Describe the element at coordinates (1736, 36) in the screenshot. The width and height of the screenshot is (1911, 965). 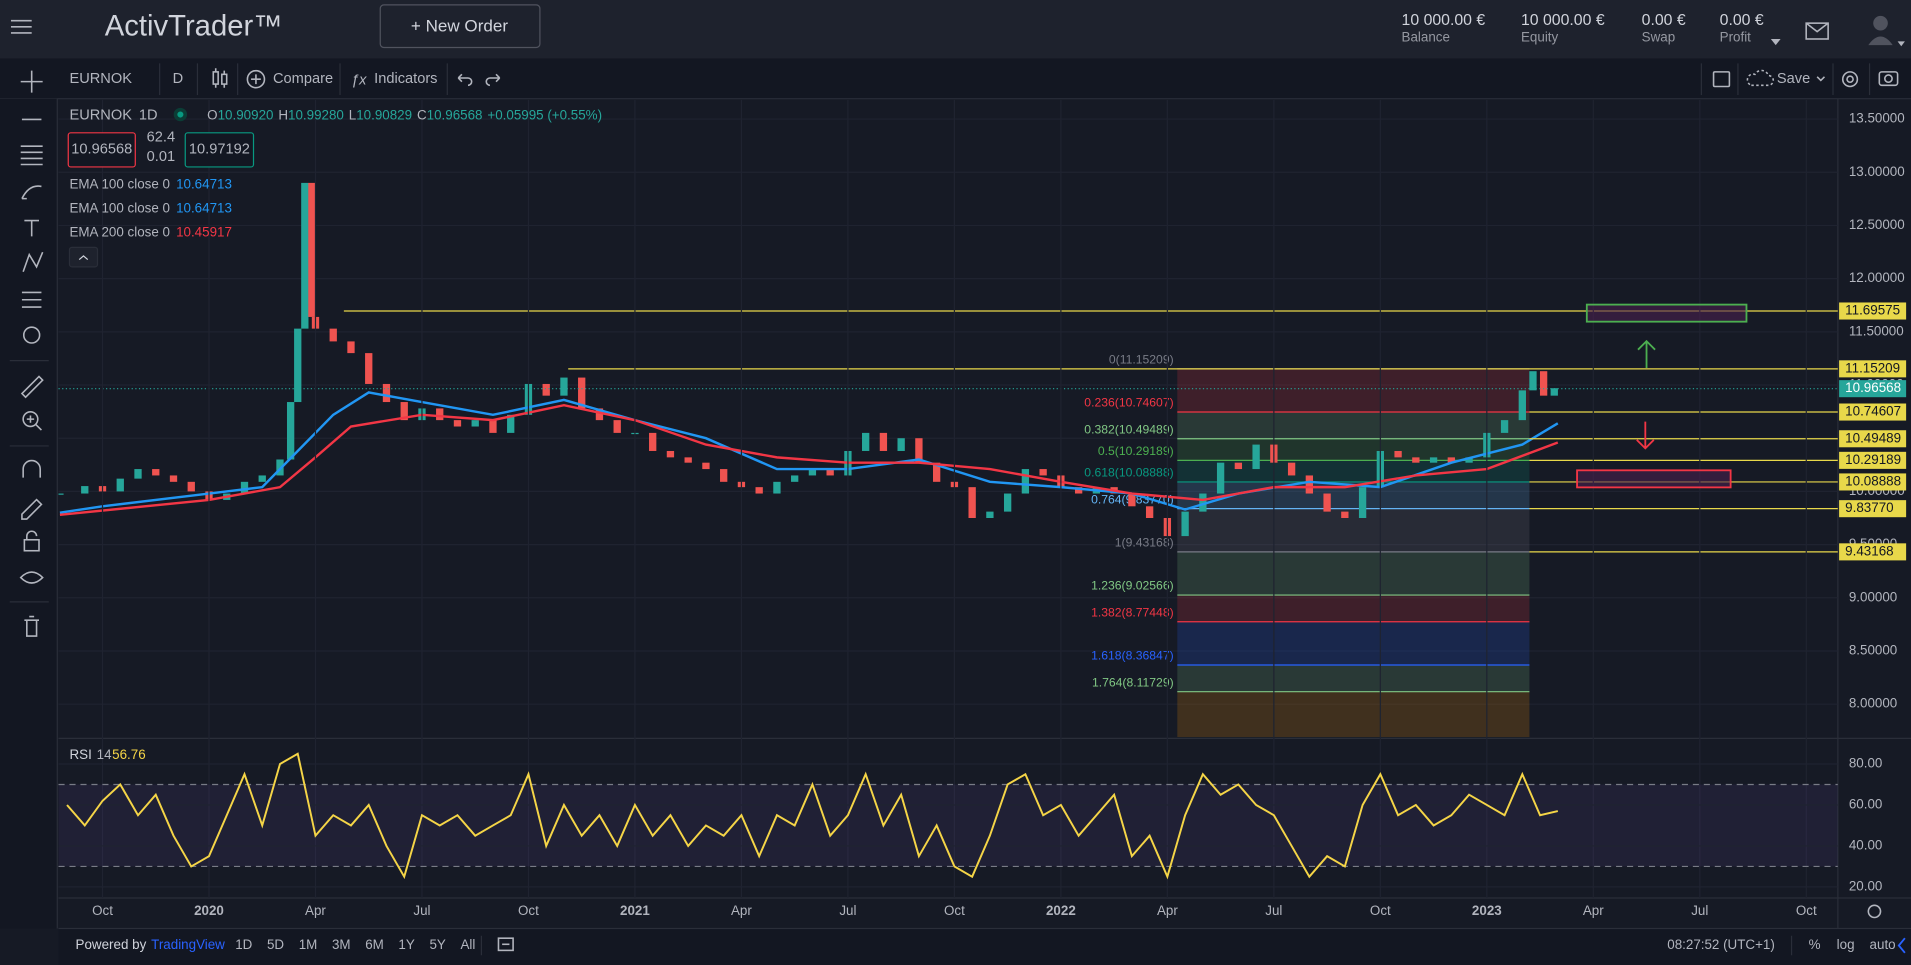
I see `account-label: Profit` at that location.